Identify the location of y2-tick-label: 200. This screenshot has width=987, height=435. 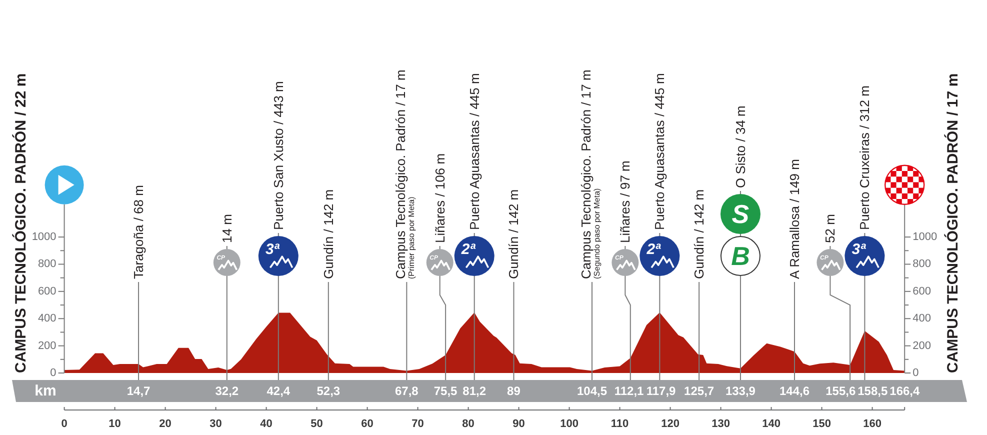
(921, 346).